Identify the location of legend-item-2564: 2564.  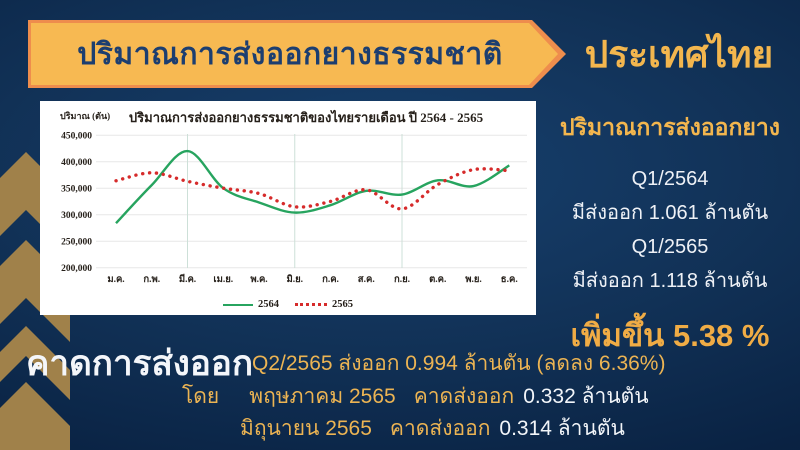
(251, 304).